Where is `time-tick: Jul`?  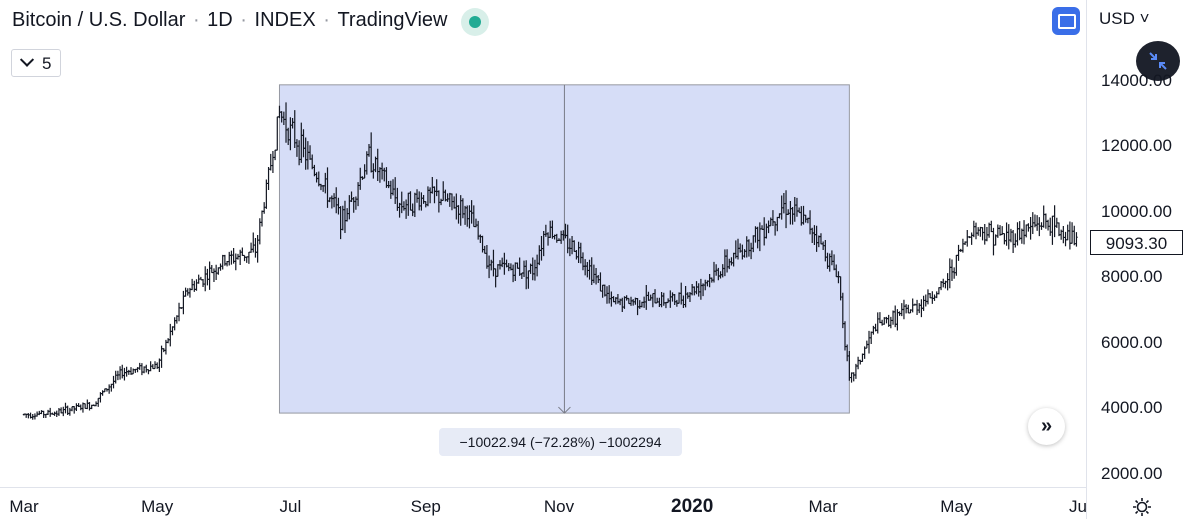 time-tick: Jul is located at coordinates (290, 506).